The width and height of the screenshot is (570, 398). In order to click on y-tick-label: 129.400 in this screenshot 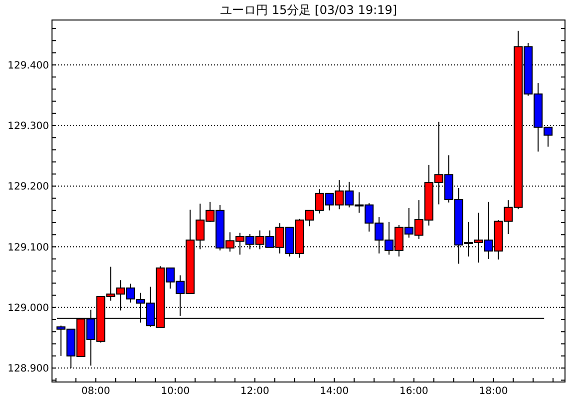, I will do `click(28, 66)`.